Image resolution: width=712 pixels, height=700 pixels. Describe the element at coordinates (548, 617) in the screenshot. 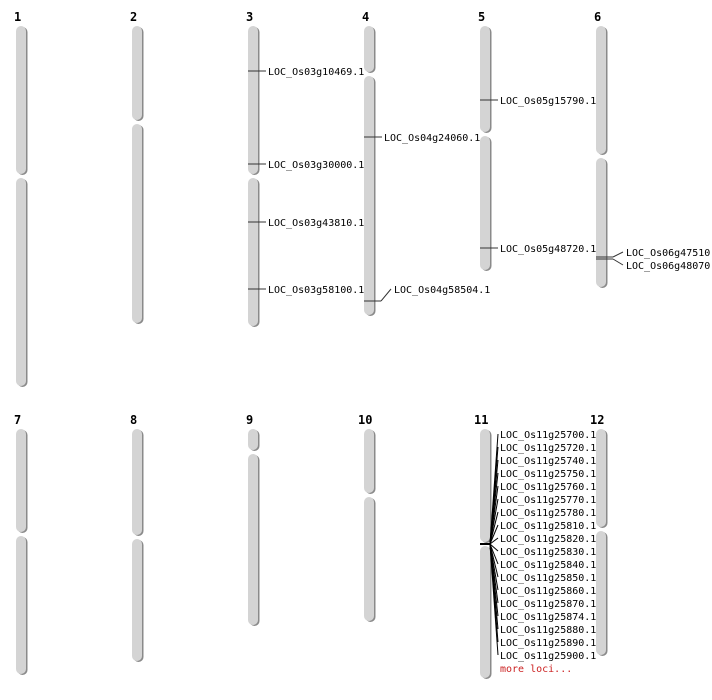

I see `locus-label: LOC_Os11g25874.1` at that location.